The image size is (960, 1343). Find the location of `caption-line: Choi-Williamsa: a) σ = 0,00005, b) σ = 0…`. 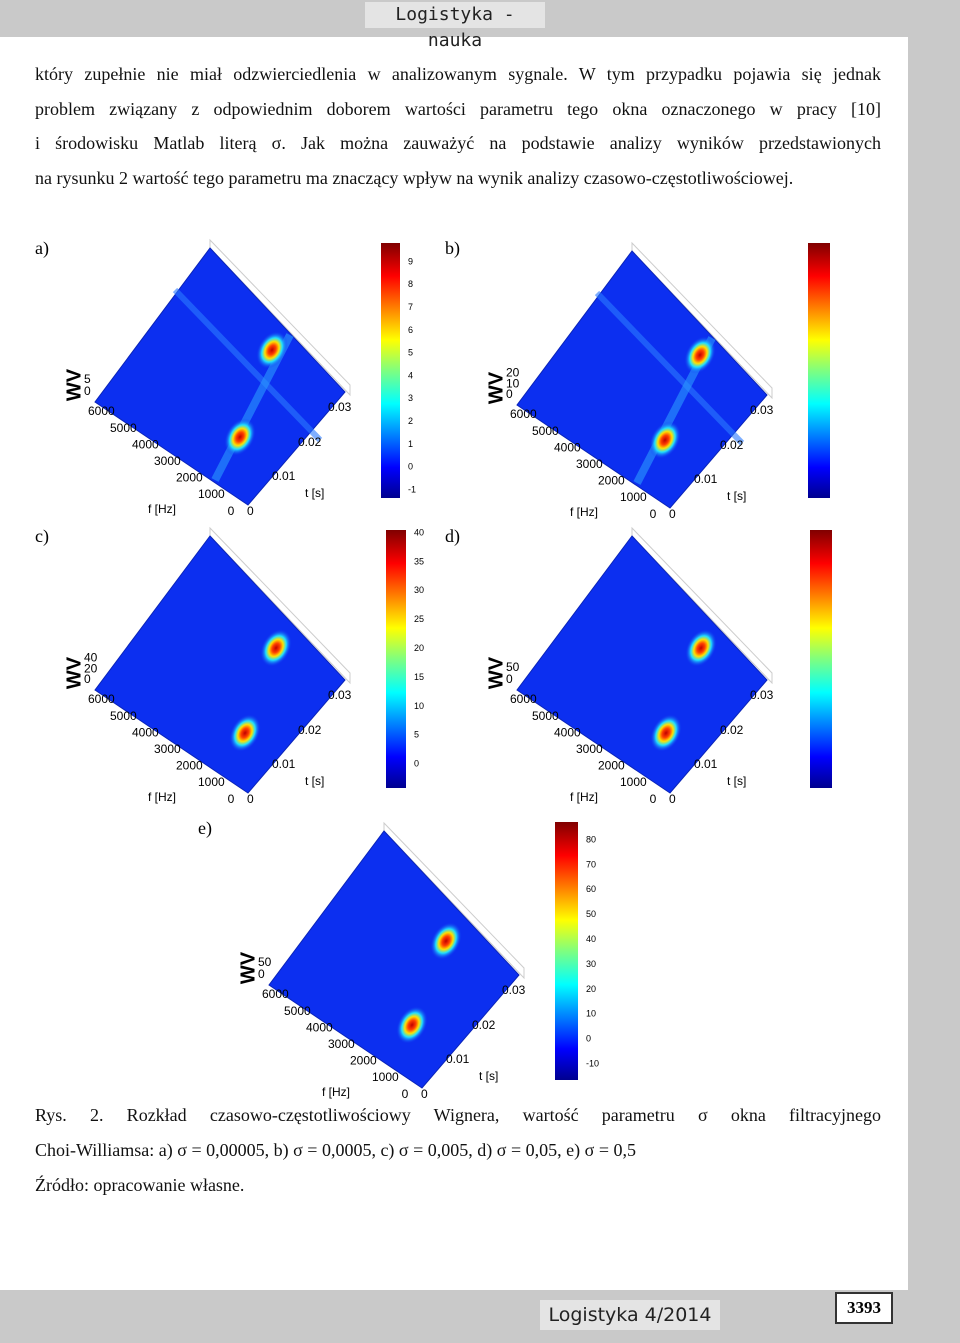

caption-line: Choi-Williamsa: a) σ = 0,00005, b) σ = 0… is located at coordinates (335, 1150).